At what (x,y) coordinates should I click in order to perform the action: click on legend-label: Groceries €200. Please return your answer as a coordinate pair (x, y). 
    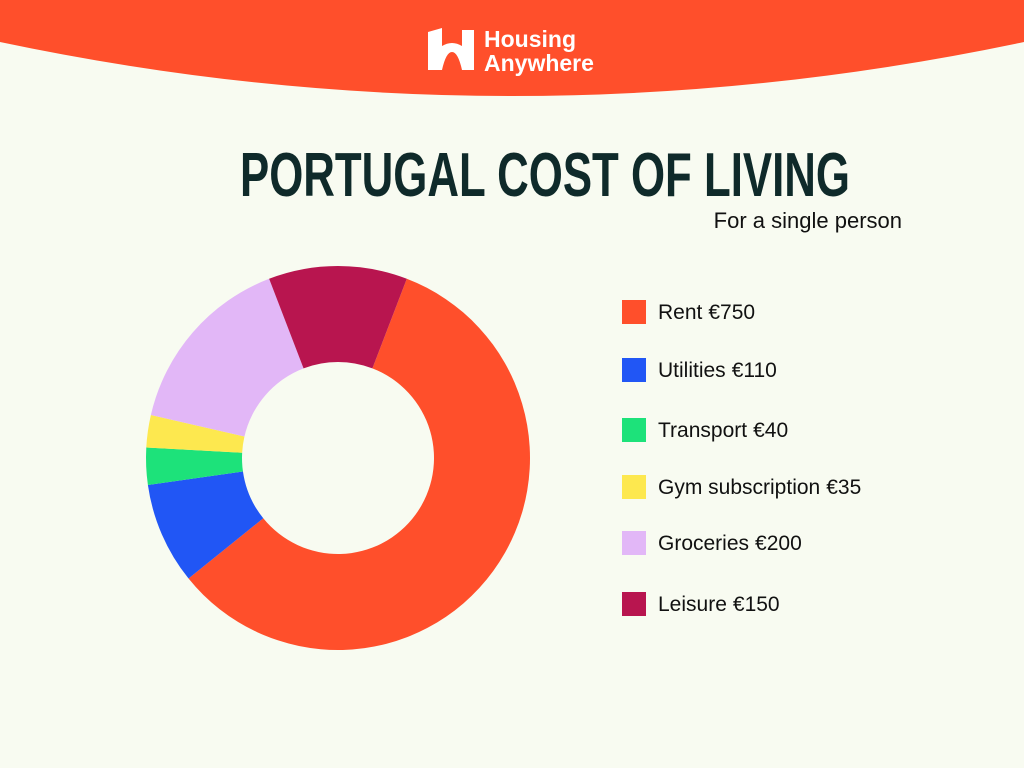
    Looking at the image, I should click on (730, 543).